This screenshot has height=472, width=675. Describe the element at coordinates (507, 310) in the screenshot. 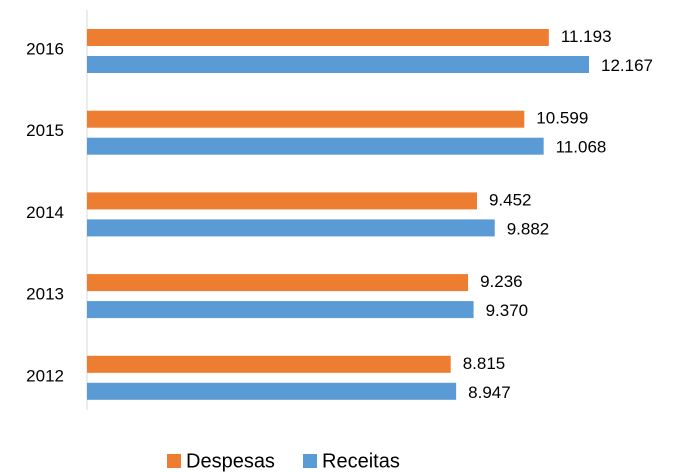

I see `value-label: 9.370` at that location.